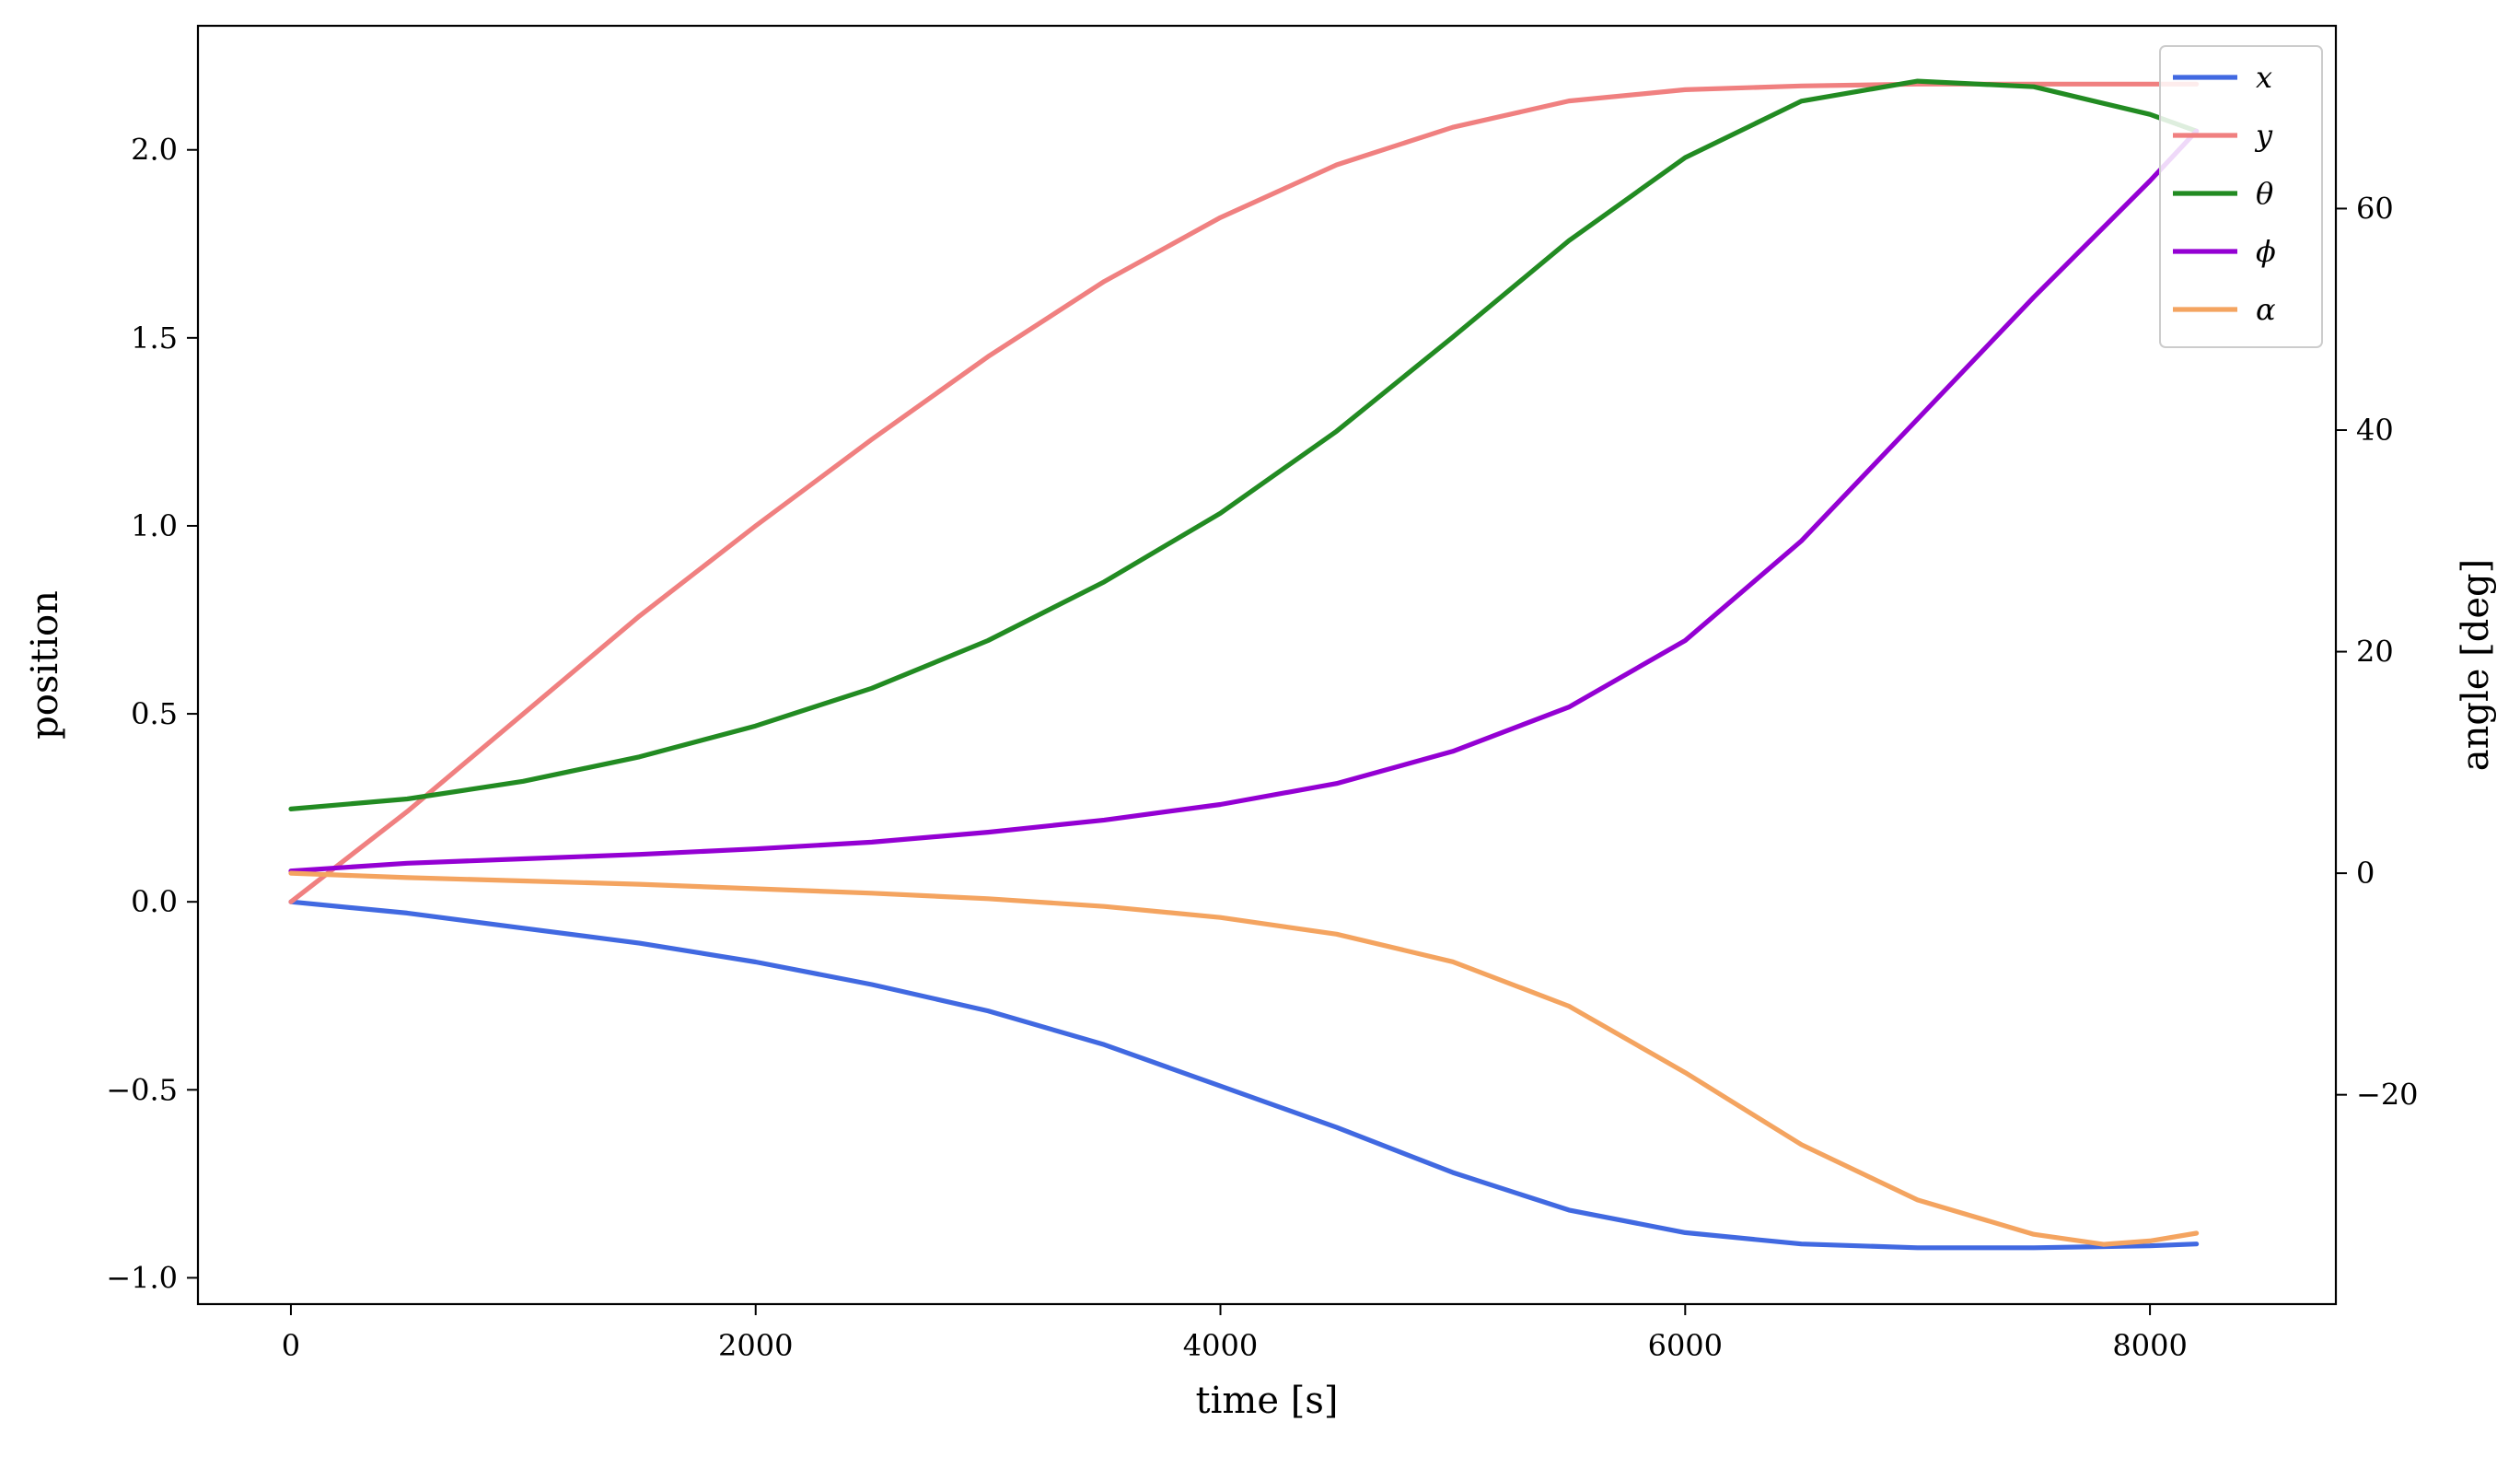 This screenshot has width=2520, height=1457. I want to click on y2-axis-ticks: −20 0 20 40 60, so click(2377, 652).